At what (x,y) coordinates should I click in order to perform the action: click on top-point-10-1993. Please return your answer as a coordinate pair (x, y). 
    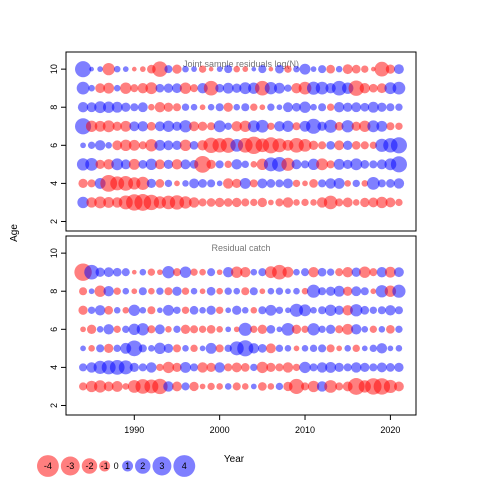
    Looking at the image, I should click on (160, 69).